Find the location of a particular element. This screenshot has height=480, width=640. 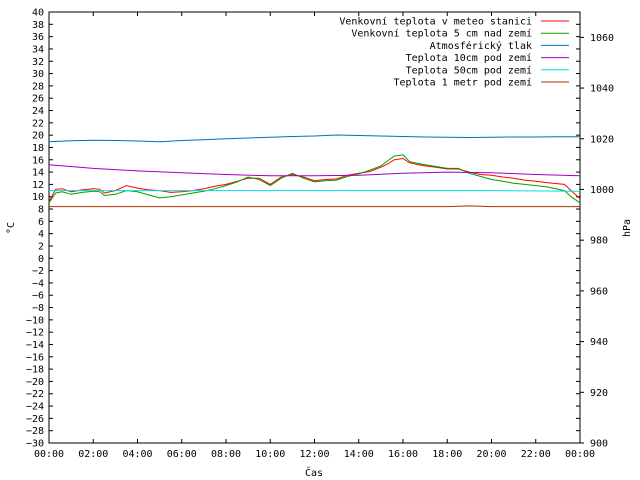

left-tick-label: 22 is located at coordinates (38, 123).